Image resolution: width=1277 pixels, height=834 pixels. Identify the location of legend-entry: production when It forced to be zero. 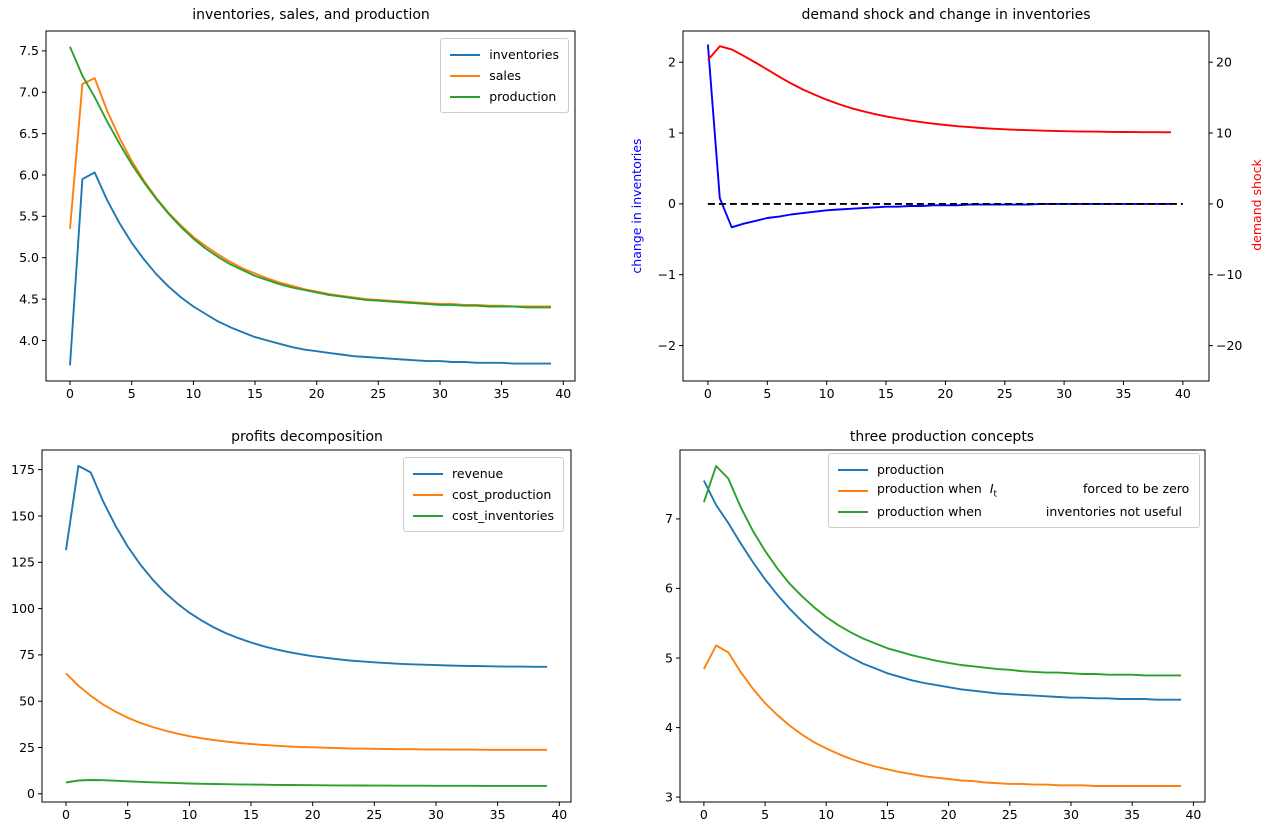
(1014, 490).